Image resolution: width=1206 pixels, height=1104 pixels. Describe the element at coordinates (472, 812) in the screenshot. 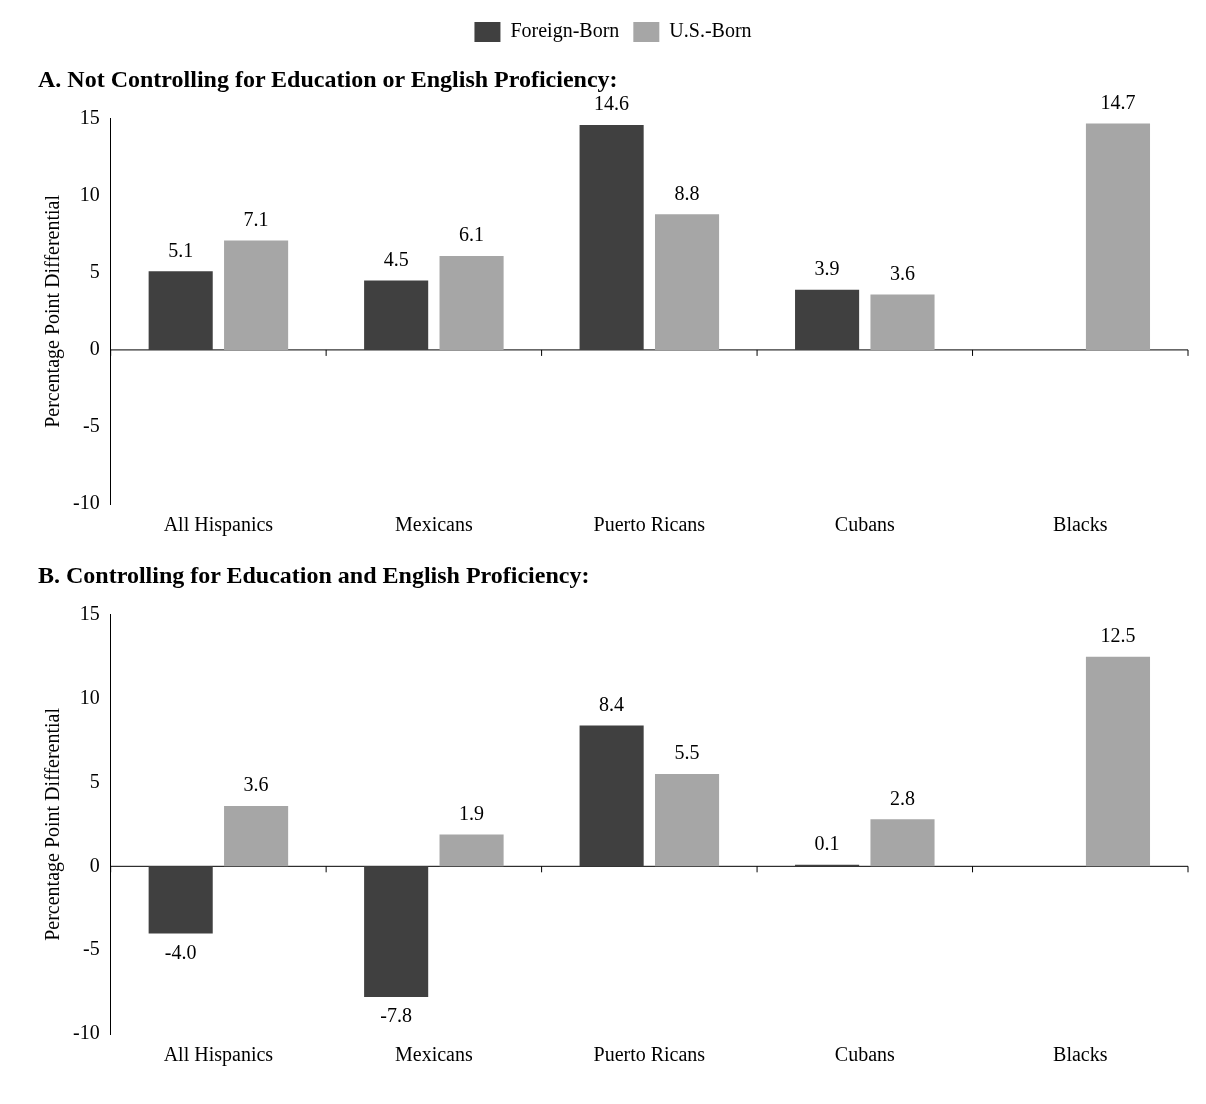

I see `data-label: 1.9` at that location.